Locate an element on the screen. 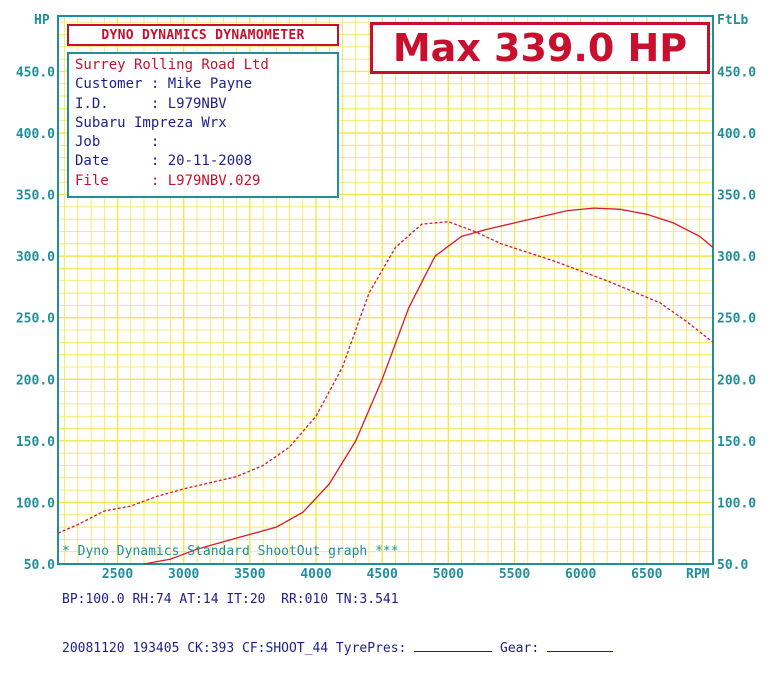 This screenshot has height=673, width=779. x-axis-unit: RPM is located at coordinates (698, 574).